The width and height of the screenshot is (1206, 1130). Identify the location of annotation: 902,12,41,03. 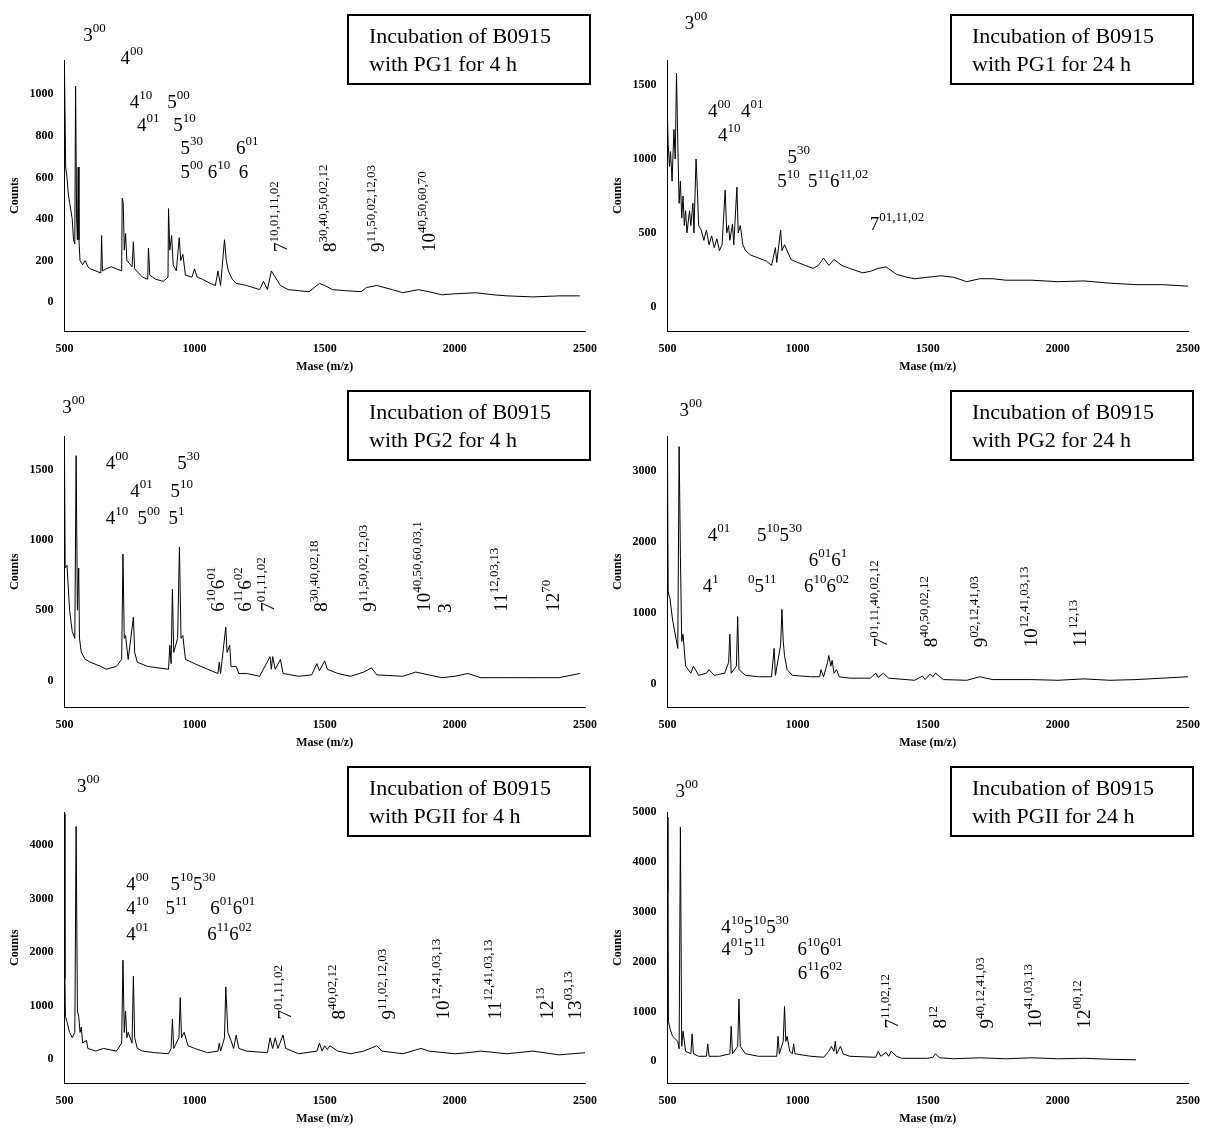
(978, 612).